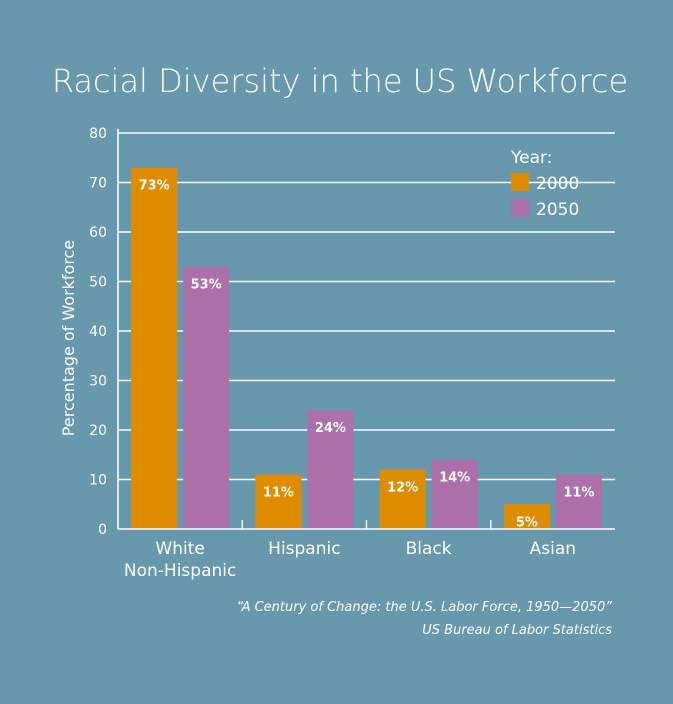 This screenshot has height=704, width=673. What do you see at coordinates (98, 431) in the screenshot?
I see `y-tick-label: 20` at bounding box center [98, 431].